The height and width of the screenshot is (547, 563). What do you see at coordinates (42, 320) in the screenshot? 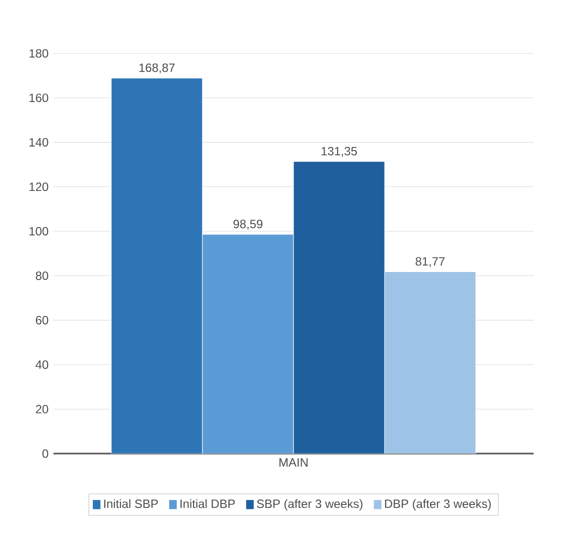
I see `y-tick-label: 60` at bounding box center [42, 320].